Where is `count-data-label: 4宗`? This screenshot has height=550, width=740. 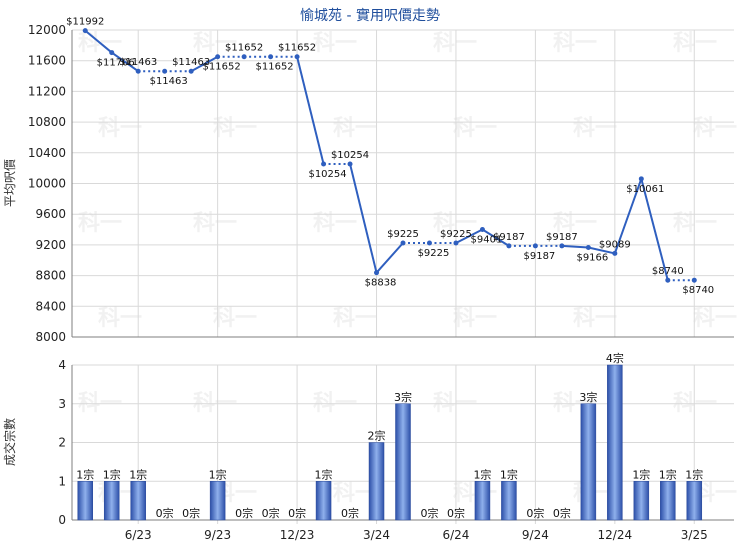
count-data-label: 4宗 is located at coordinates (615, 358).